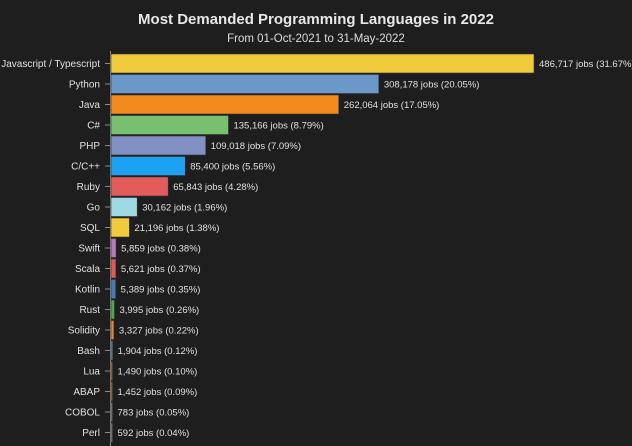 The width and height of the screenshot is (632, 446). I want to click on data-label: 5,389 jobs (0.35%), so click(161, 290).